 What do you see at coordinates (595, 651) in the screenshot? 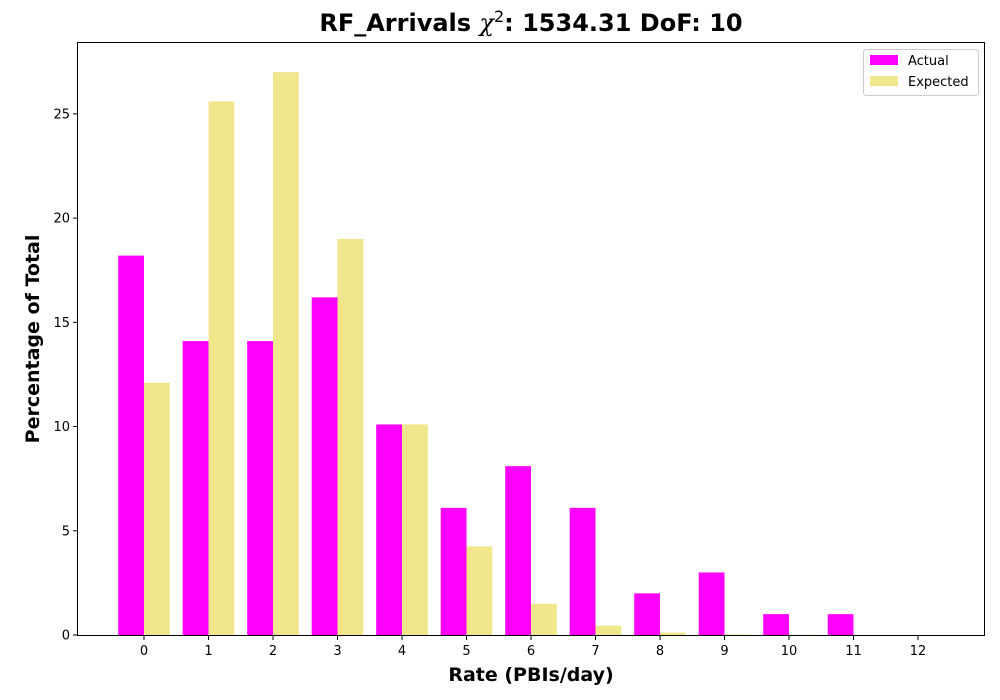
I see `x-tick-label: 7` at bounding box center [595, 651].